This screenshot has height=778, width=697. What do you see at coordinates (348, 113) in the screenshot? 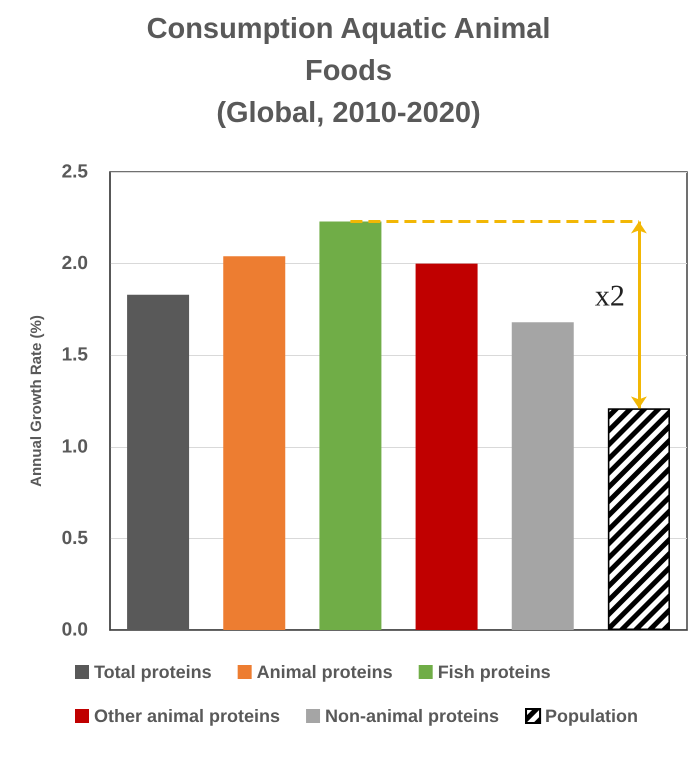
I see `chart-subtitle: (Global, 2010-2020)` at bounding box center [348, 113].